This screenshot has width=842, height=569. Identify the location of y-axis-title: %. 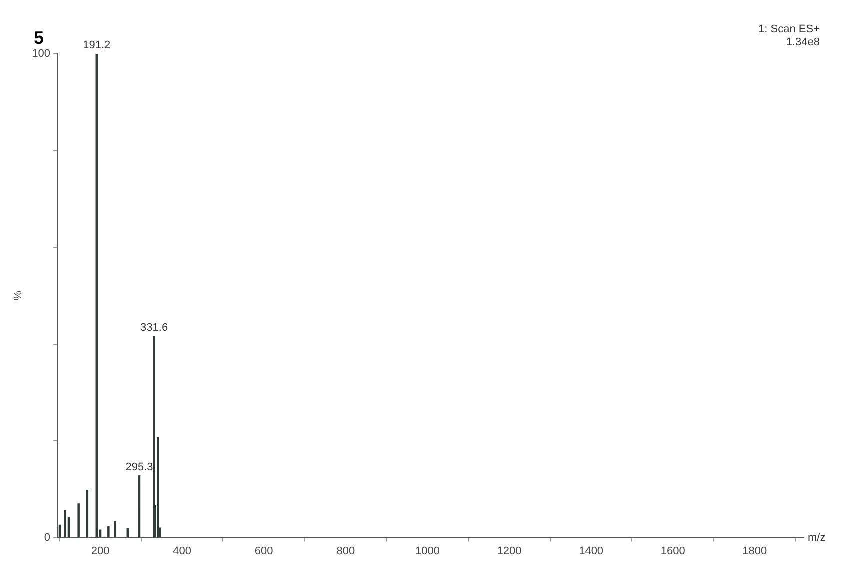
(18, 295).